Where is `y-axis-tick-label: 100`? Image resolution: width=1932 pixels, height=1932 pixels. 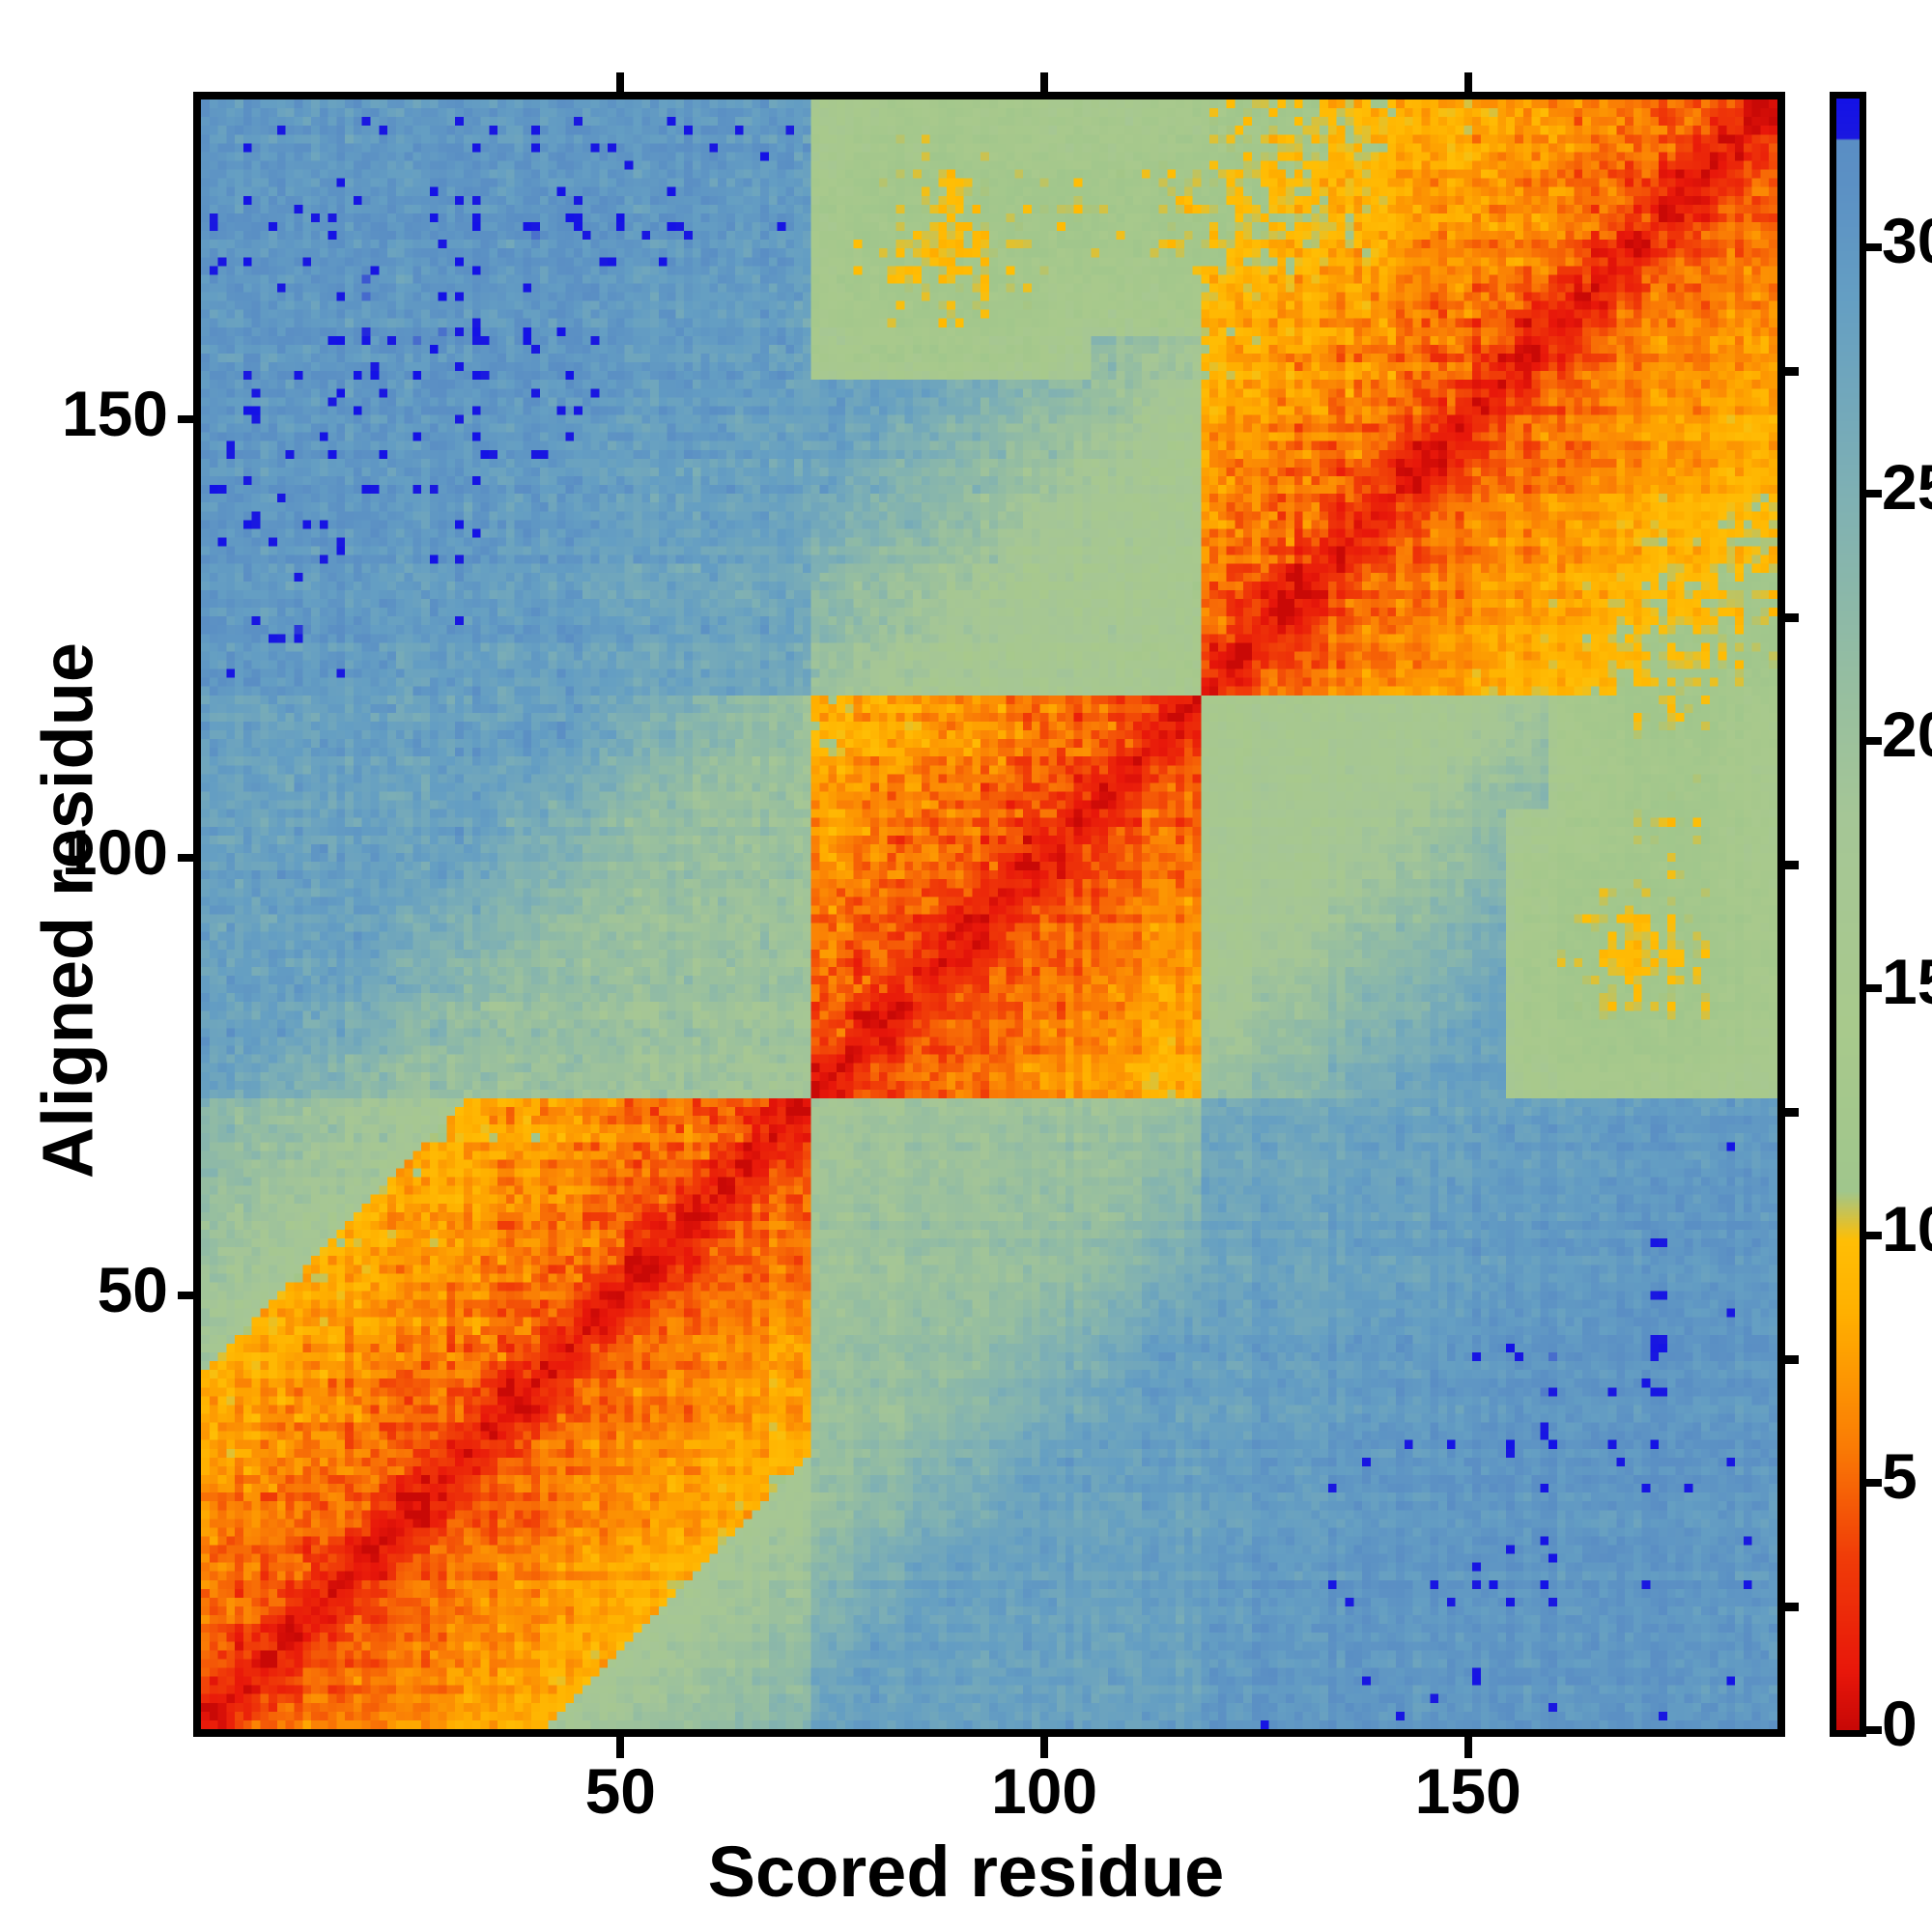
y-axis-tick-label: 100 is located at coordinates (114, 851).